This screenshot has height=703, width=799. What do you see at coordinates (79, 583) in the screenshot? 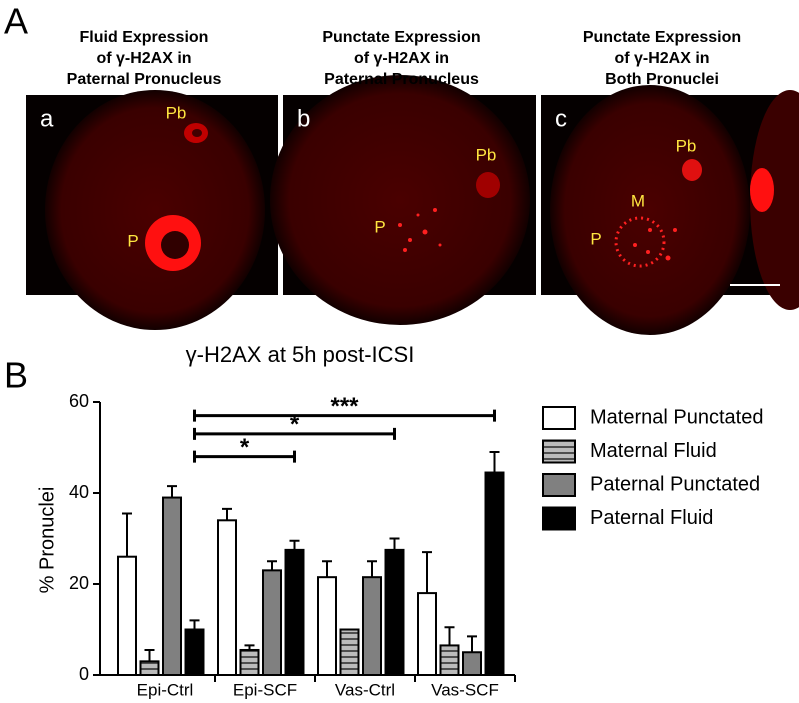
I see `y-tick-label: 20` at bounding box center [79, 583].